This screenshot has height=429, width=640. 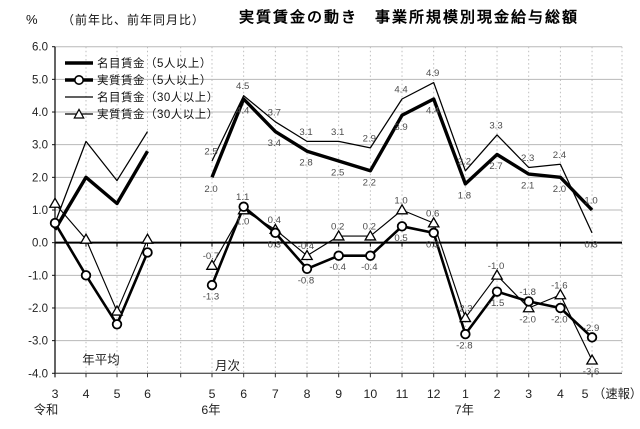 I want to click on value-label-nominal5: 2.1, so click(x=527, y=186).